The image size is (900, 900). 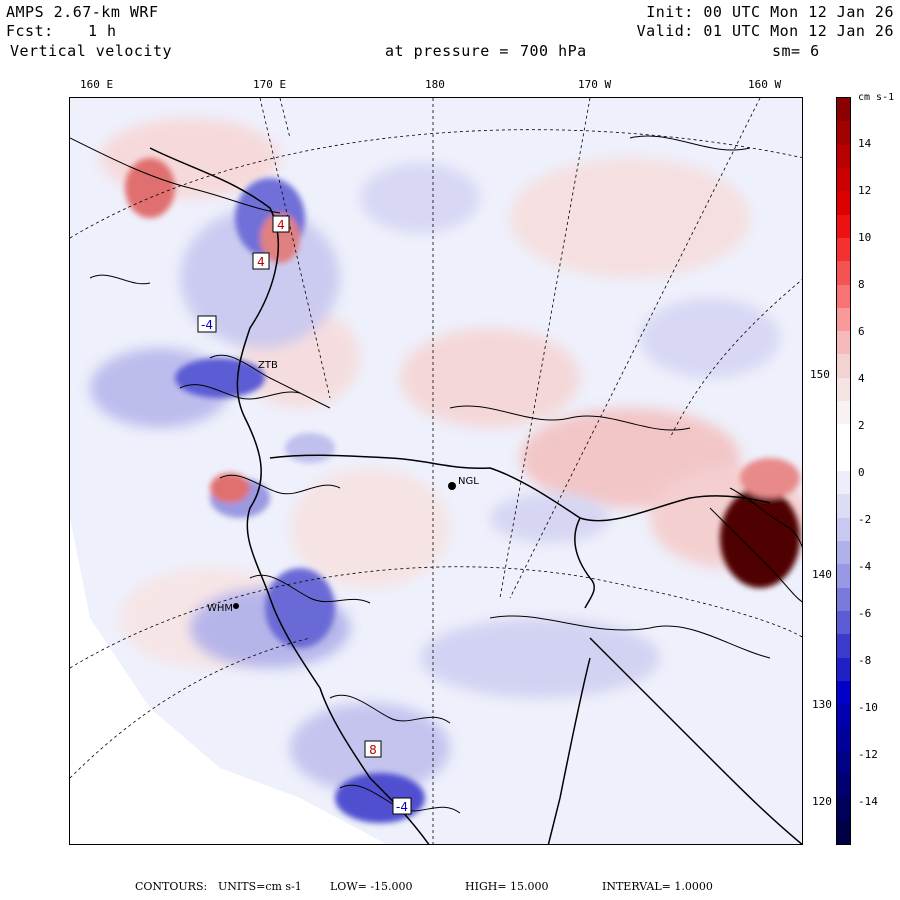 I want to click on colorbar-tick-label: -10, so click(x=868, y=707).